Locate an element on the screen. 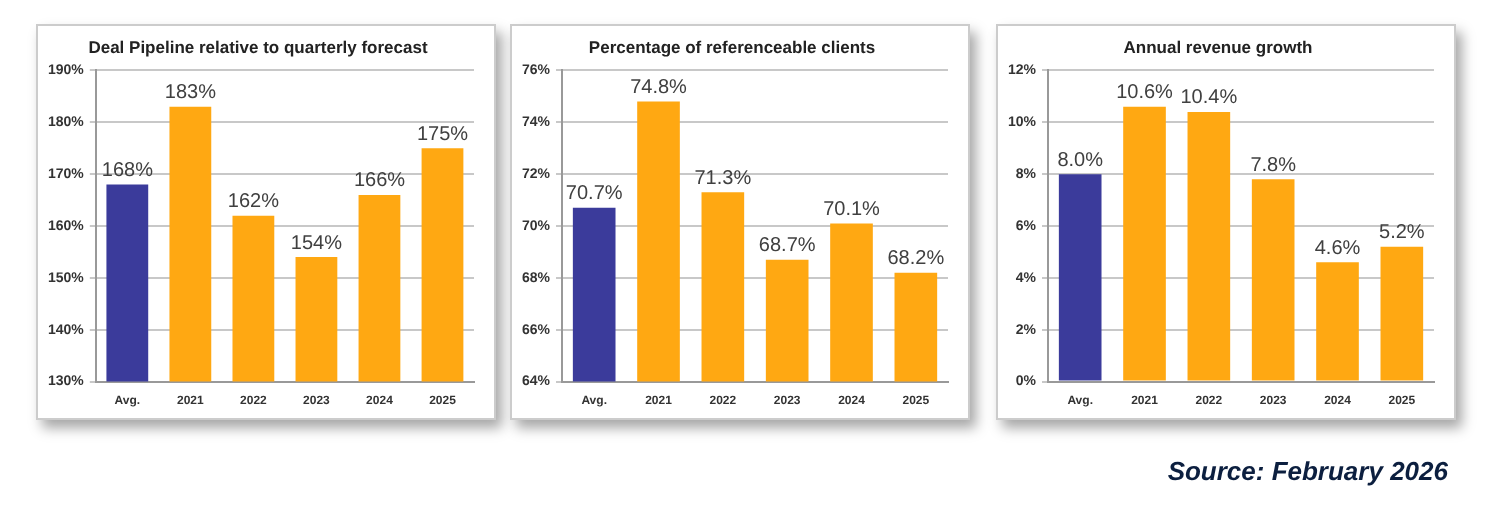 Image resolution: width=1504 pixels, height=520 pixels. data-label: 154% is located at coordinates (316, 243).